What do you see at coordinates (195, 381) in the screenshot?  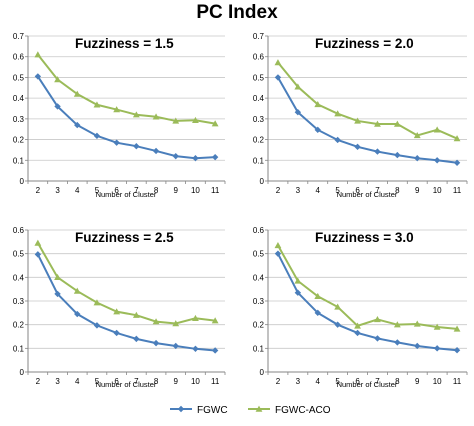 I see `x-tick-label: 10` at bounding box center [195, 381].